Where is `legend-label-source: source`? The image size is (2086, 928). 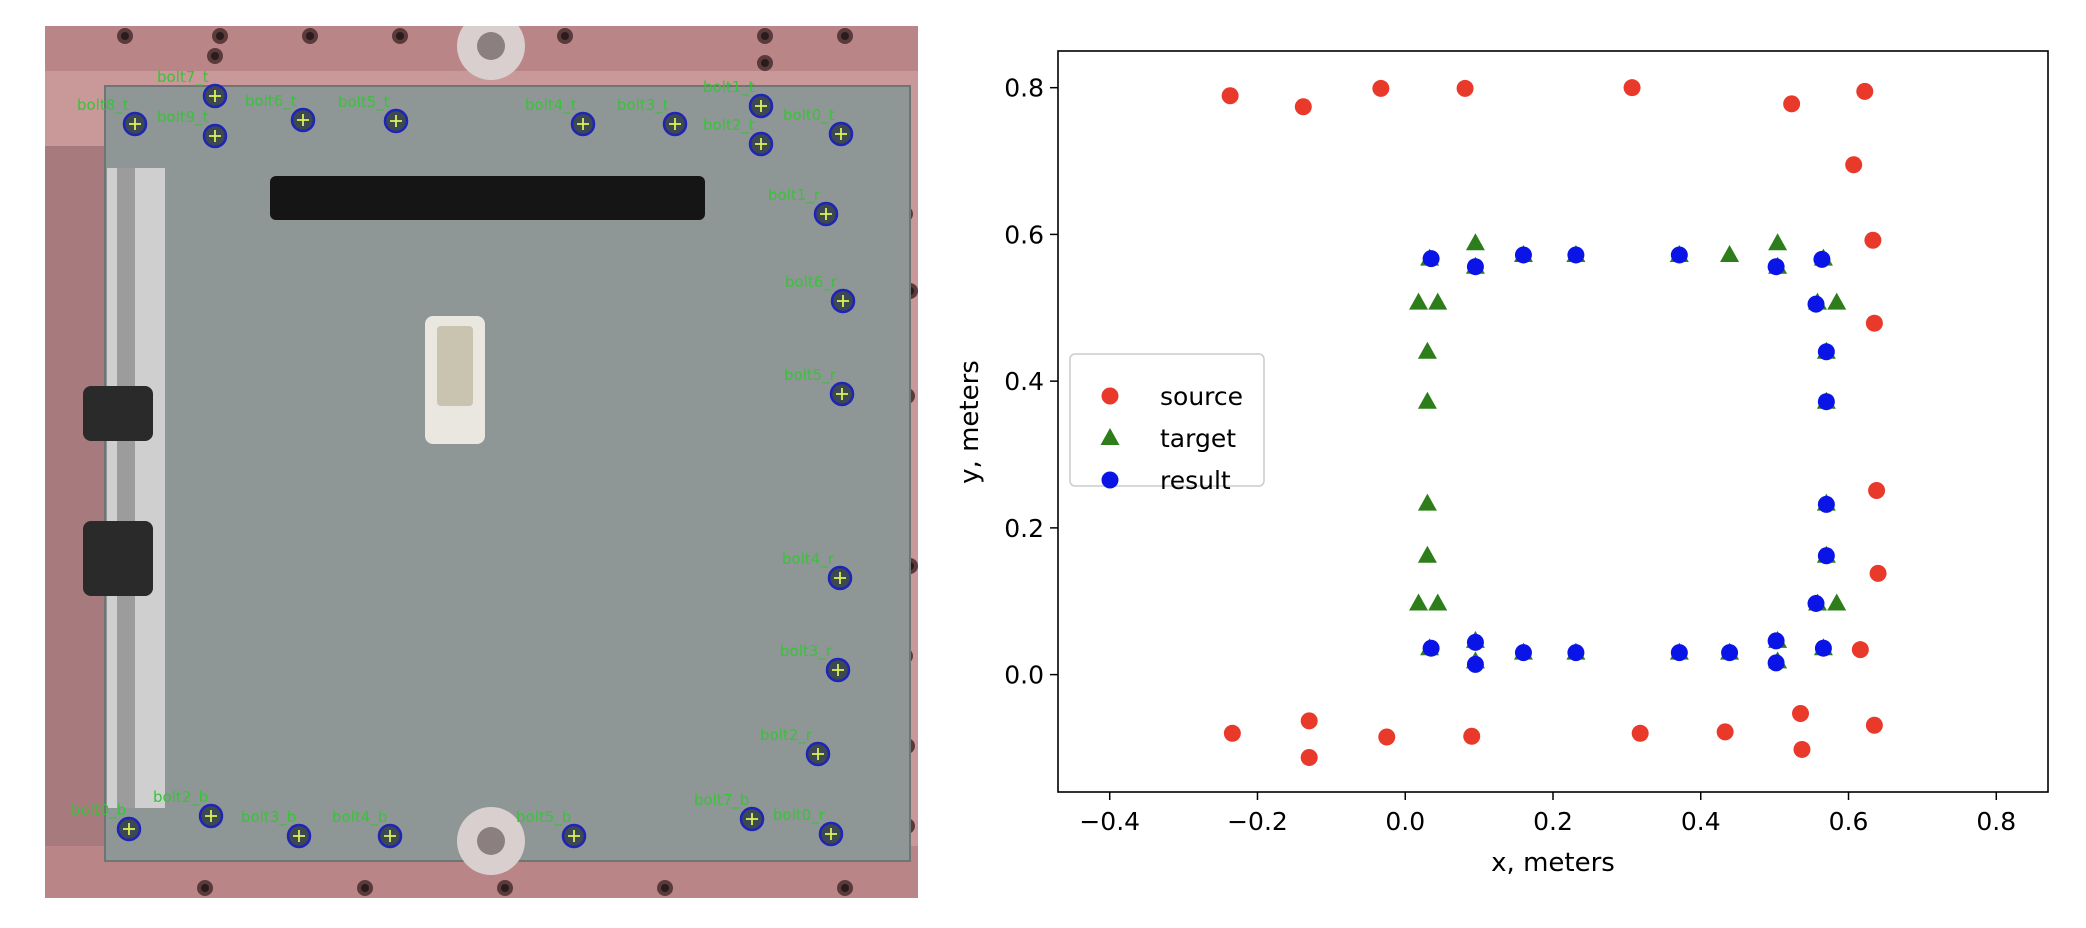 legend-label-source: source is located at coordinates (1201, 396).